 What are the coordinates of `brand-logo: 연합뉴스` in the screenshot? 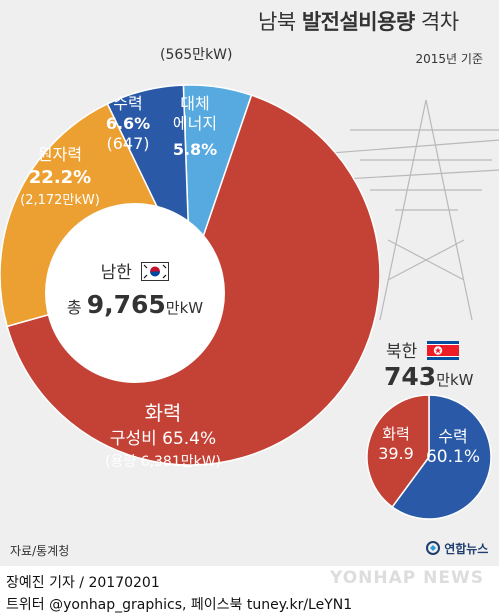 It's located at (457, 548).